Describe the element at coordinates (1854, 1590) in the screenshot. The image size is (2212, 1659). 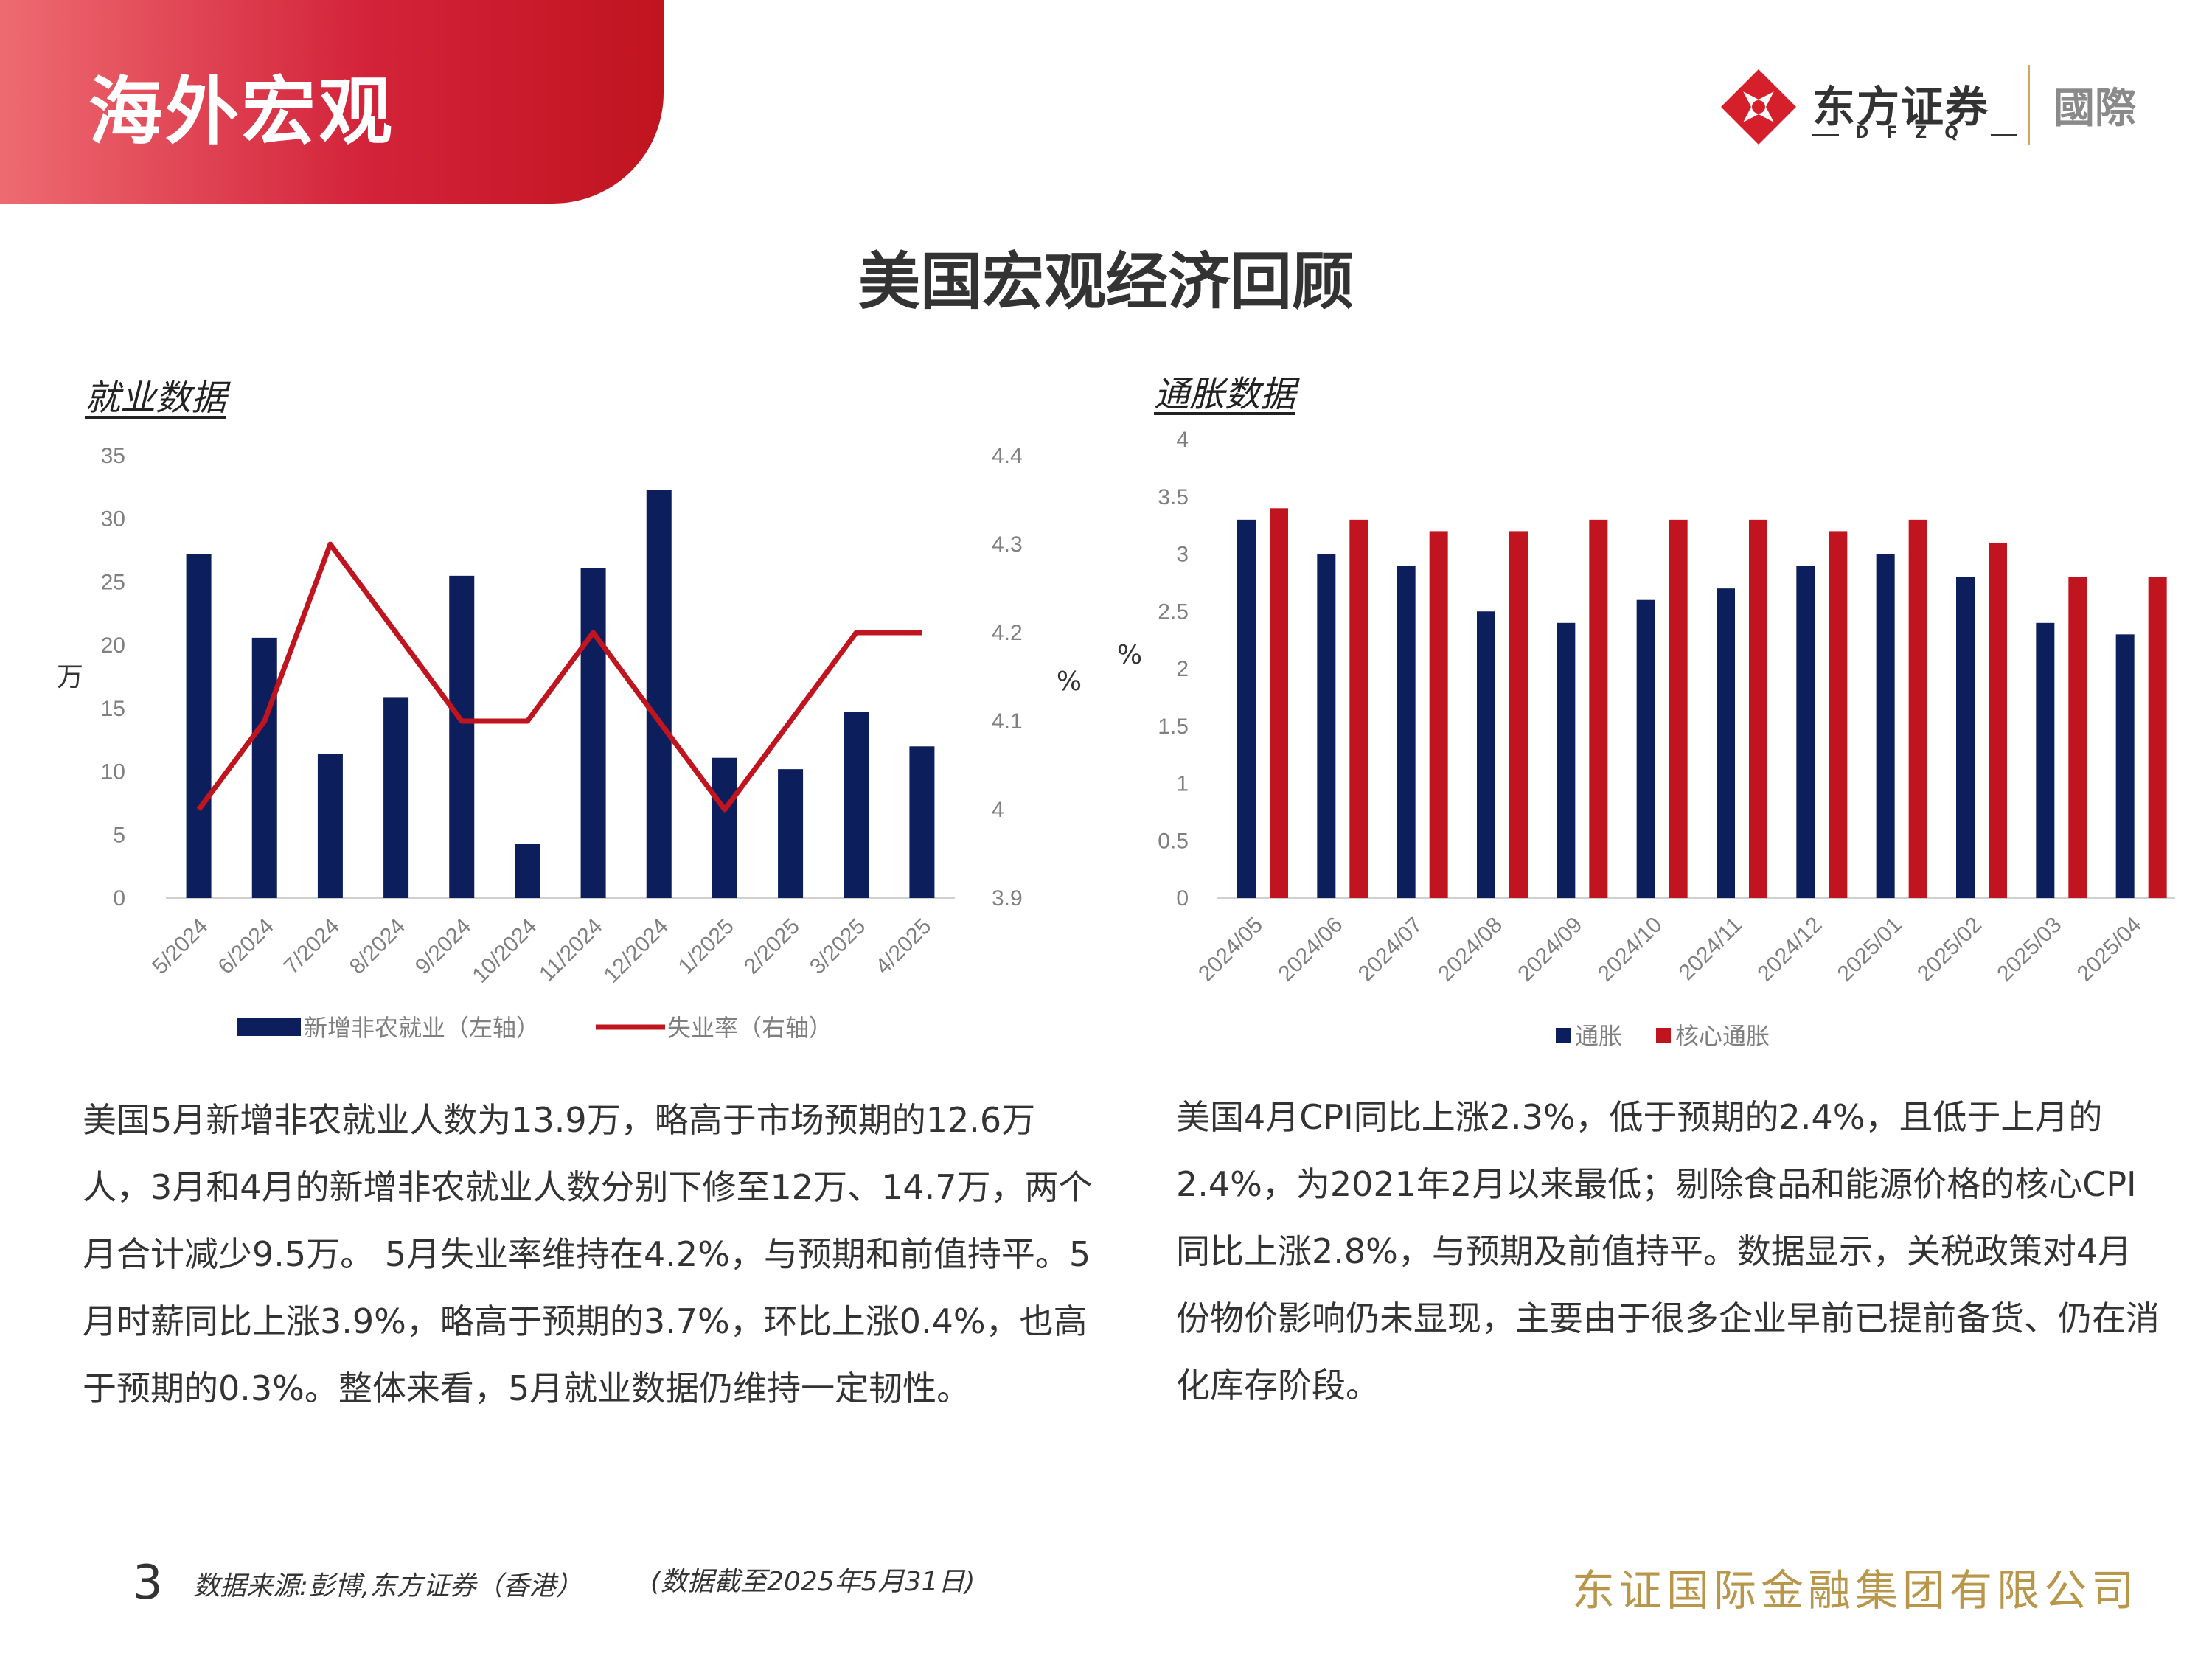
I see `company-name: 东证国际金融集团有限公司` at that location.